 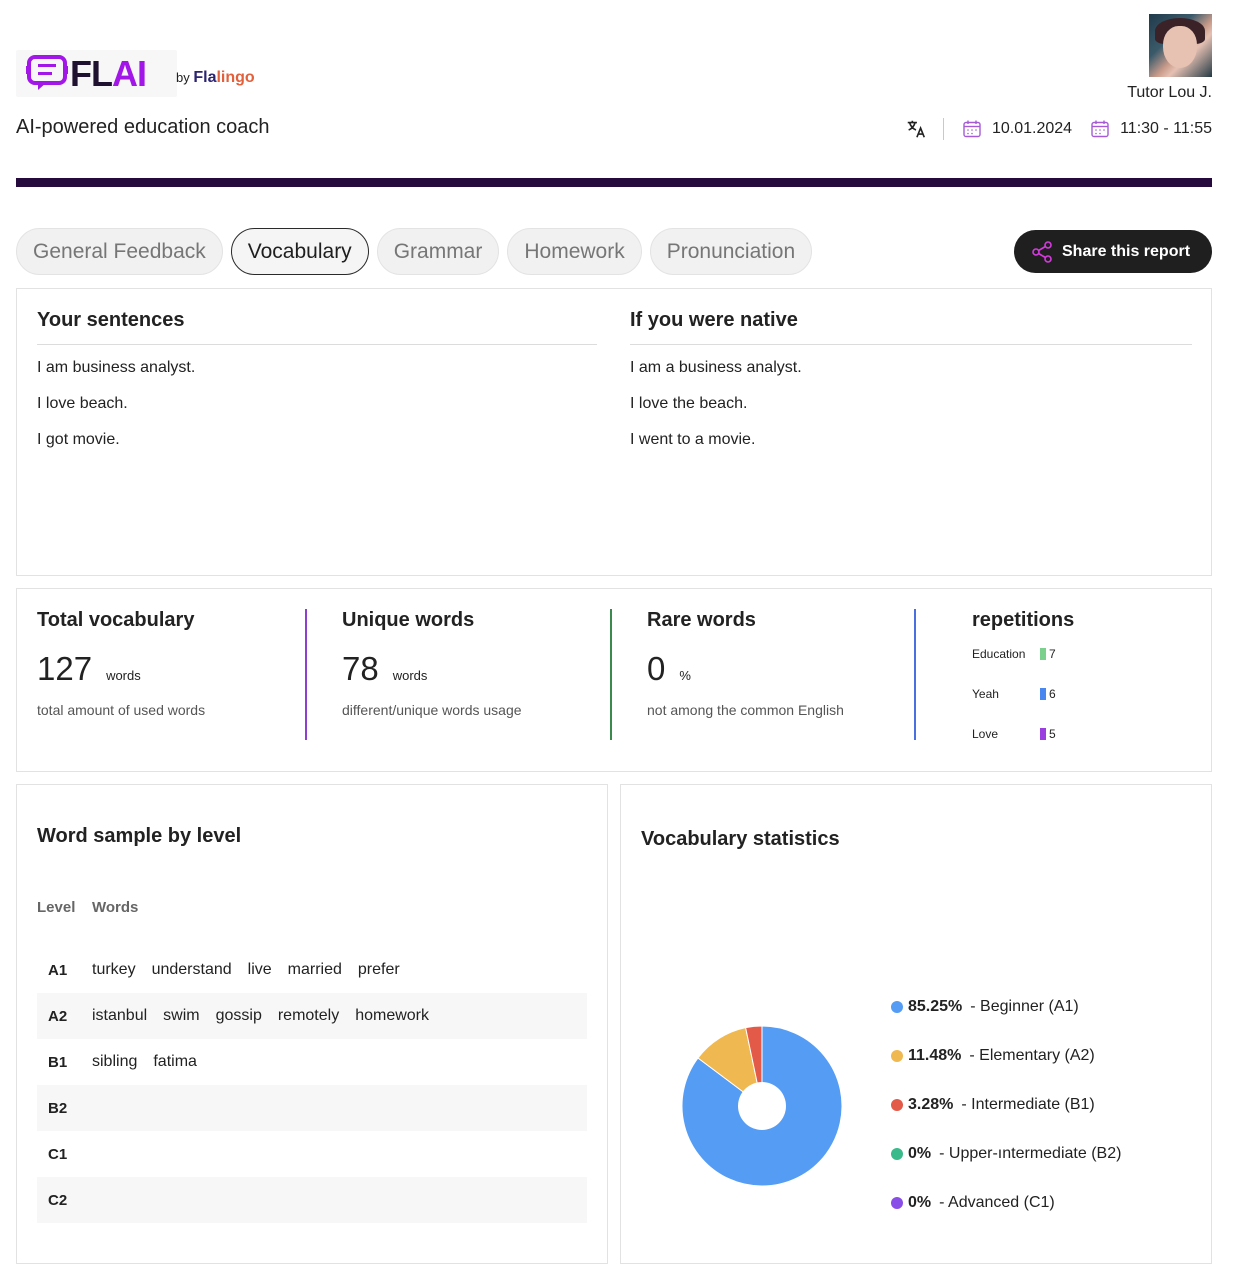 I want to click on native-sentence: I love the beach., so click(x=689, y=403).